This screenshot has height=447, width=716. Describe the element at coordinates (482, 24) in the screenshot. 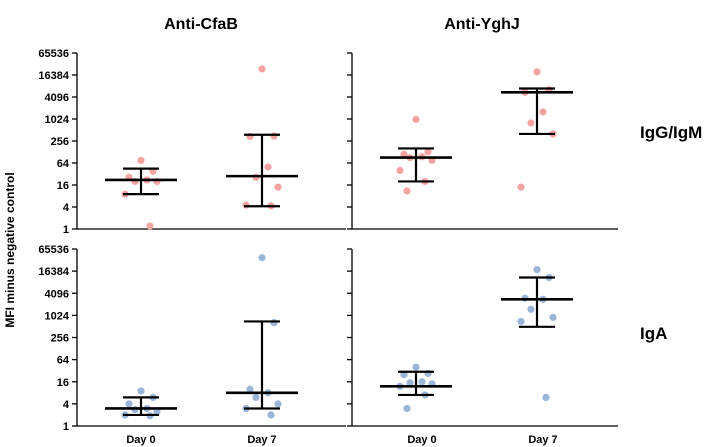

I see `column-title-anti-yghj: Anti-YghJ` at that location.